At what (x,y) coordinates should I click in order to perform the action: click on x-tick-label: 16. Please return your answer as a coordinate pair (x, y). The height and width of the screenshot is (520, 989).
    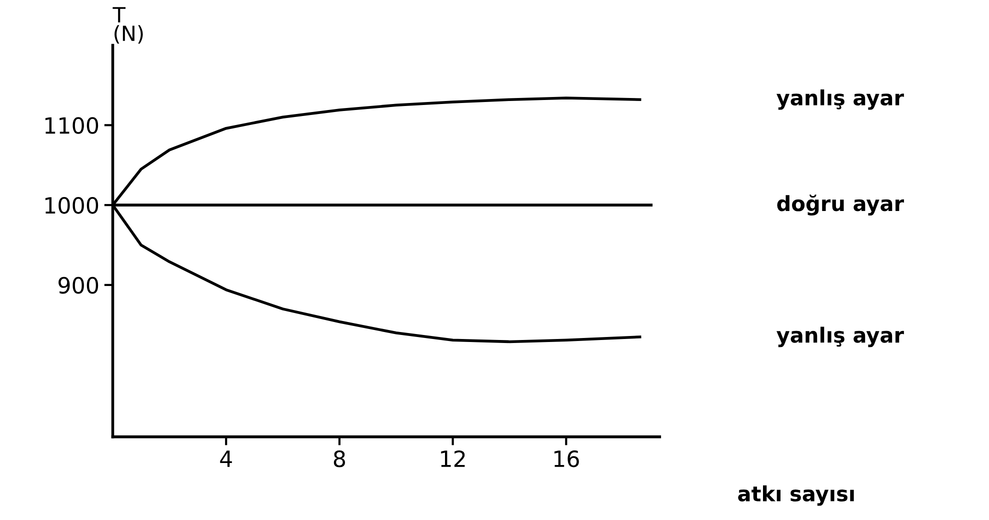
    Looking at the image, I should click on (566, 459).